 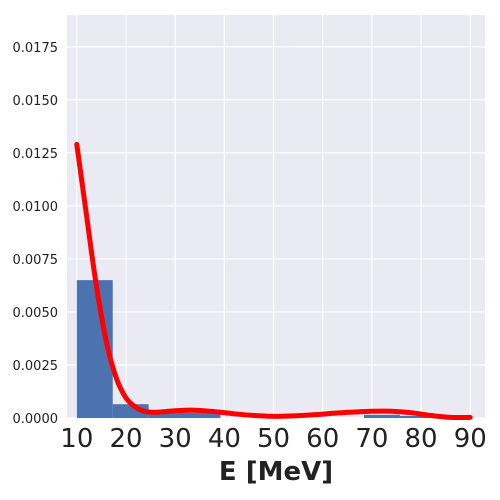 What do you see at coordinates (36, 207) in the screenshot?
I see `y-tick-label: 0.0100` at bounding box center [36, 207].